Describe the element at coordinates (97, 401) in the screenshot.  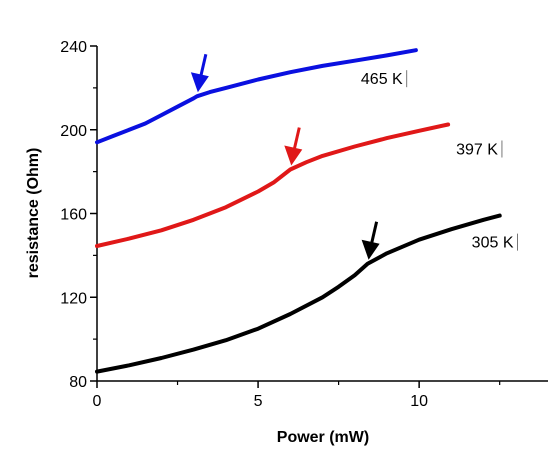
I see `x-tick-label: 0` at that location.